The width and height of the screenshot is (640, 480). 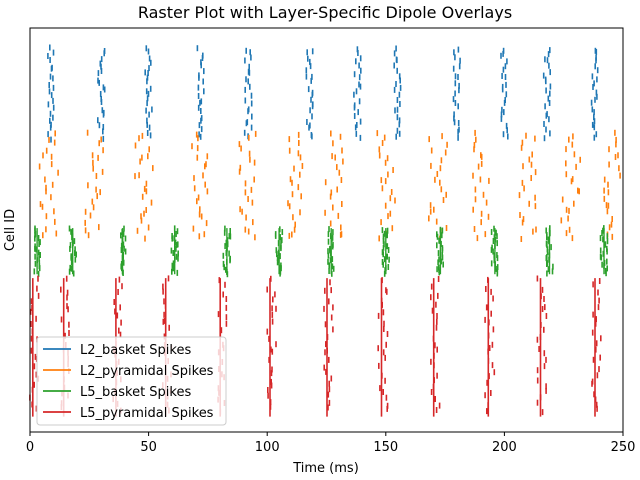 What do you see at coordinates (331, 443) in the screenshot?
I see `x-axis-ticks: 0 50 100 150 200 250` at bounding box center [331, 443].